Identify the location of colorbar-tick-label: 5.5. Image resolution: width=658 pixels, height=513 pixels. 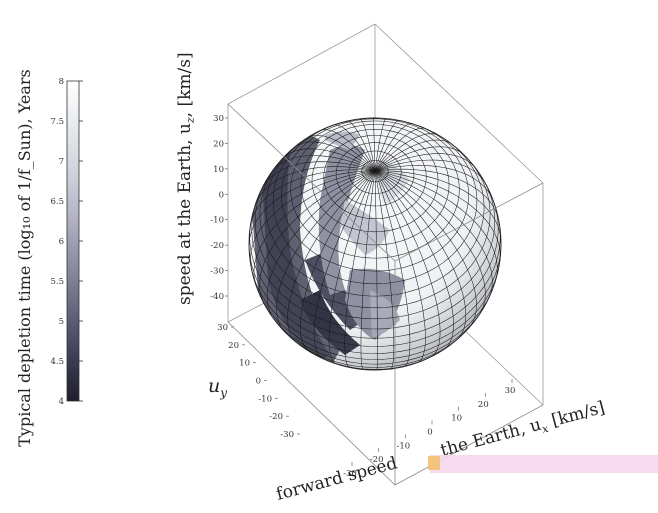
(57, 282).